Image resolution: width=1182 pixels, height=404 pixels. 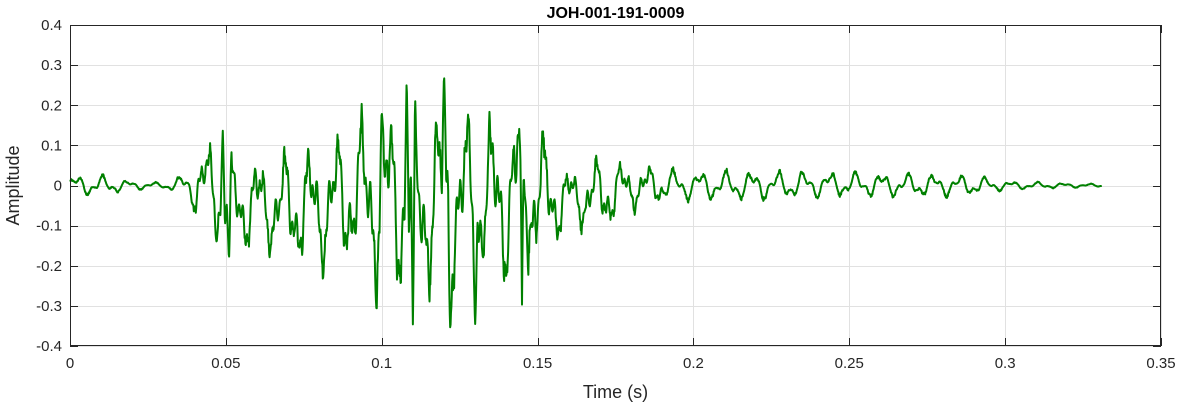 What do you see at coordinates (49, 226) in the screenshot?
I see `y-tick-label: -0.1` at bounding box center [49, 226].